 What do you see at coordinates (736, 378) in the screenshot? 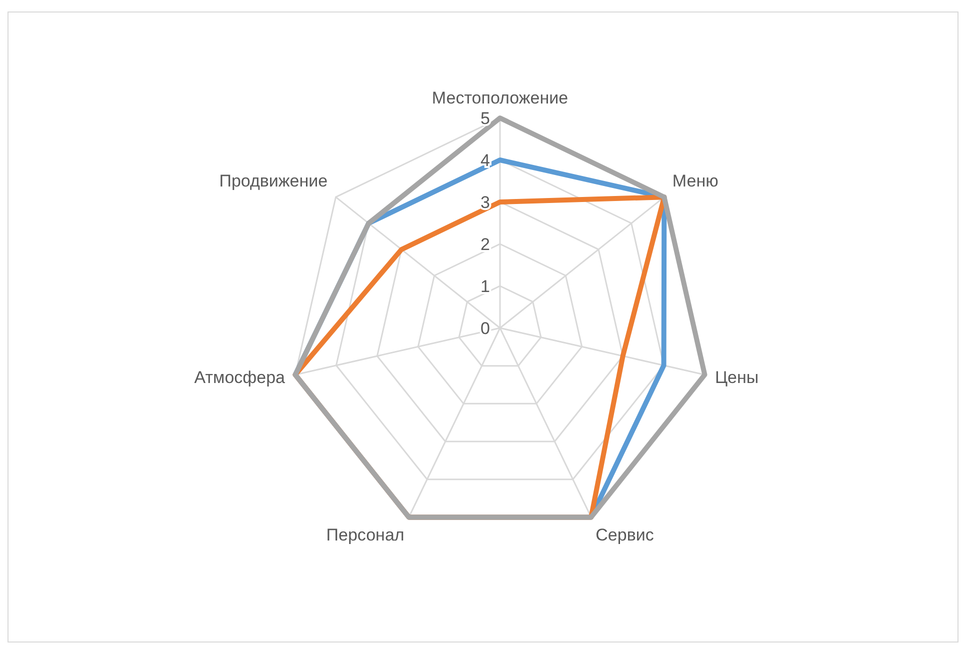
I see `spoke-label: Цены` at bounding box center [736, 378].